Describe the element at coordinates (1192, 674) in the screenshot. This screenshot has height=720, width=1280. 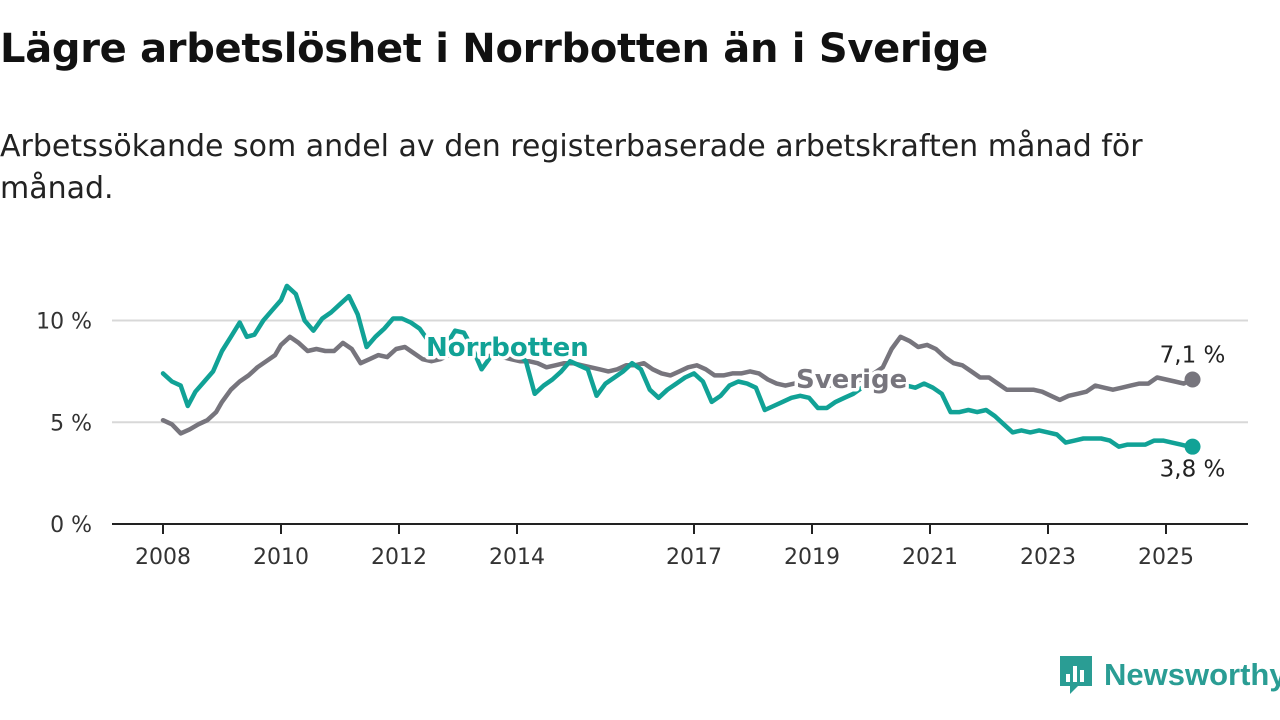
I see `brand-name: Newsworthy` at that location.